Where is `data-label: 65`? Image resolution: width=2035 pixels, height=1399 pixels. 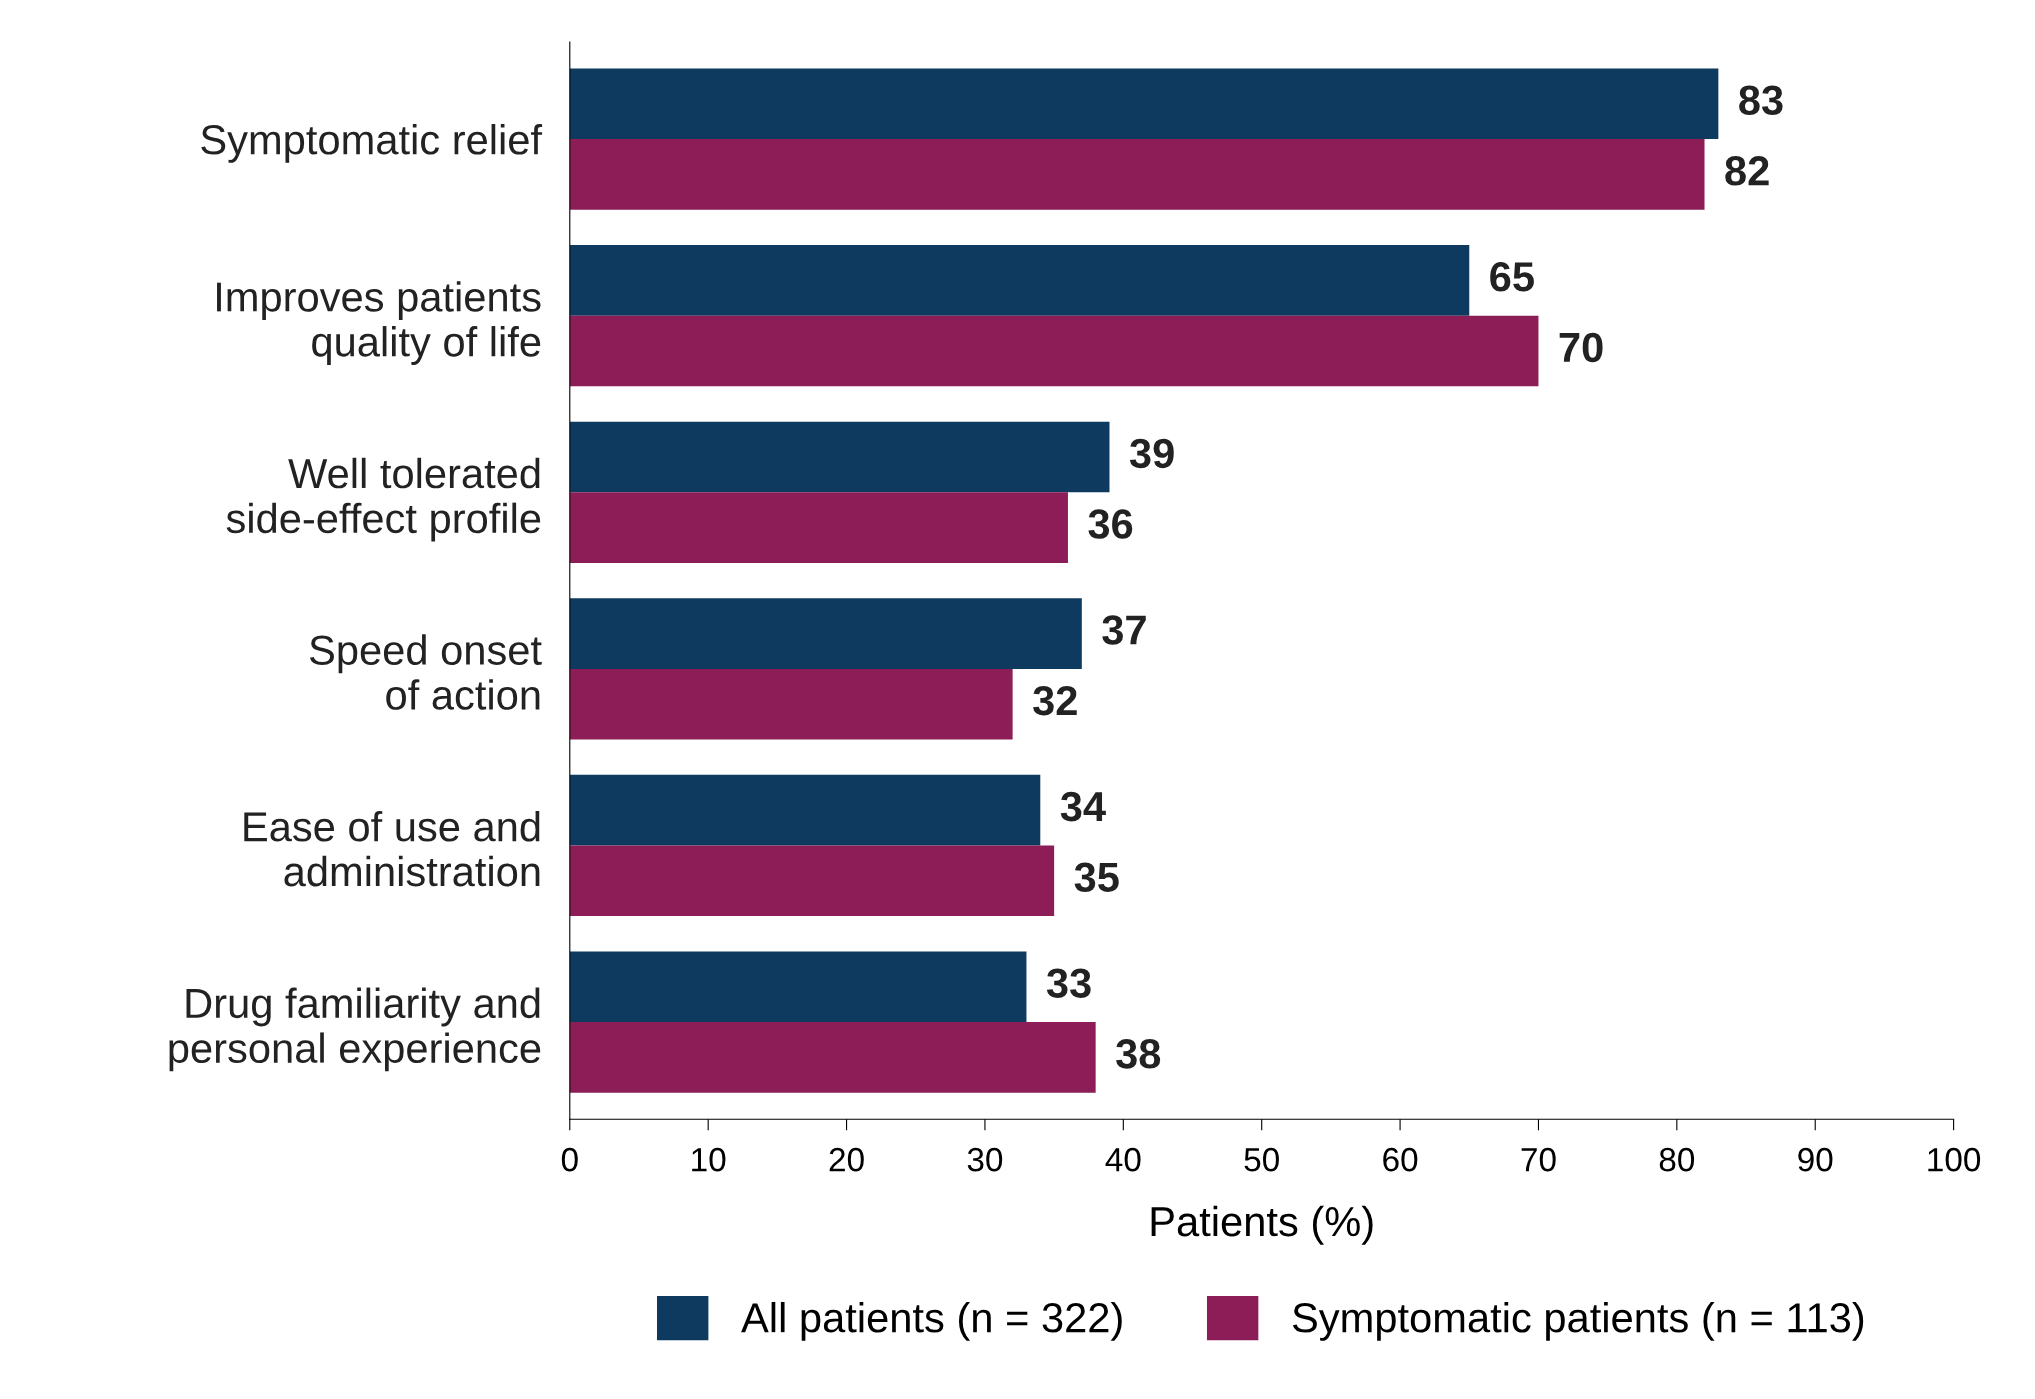
data-label: 65 is located at coordinates (1512, 277).